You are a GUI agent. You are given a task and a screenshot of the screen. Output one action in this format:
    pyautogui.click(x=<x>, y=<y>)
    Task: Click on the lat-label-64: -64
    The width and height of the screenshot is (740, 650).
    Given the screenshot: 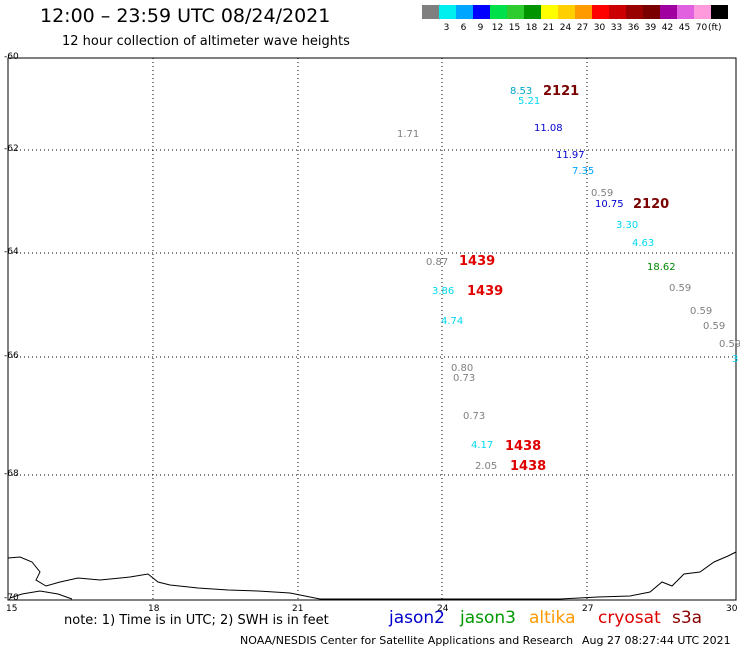 What is the action you would take?
    pyautogui.click(x=11, y=252)
    